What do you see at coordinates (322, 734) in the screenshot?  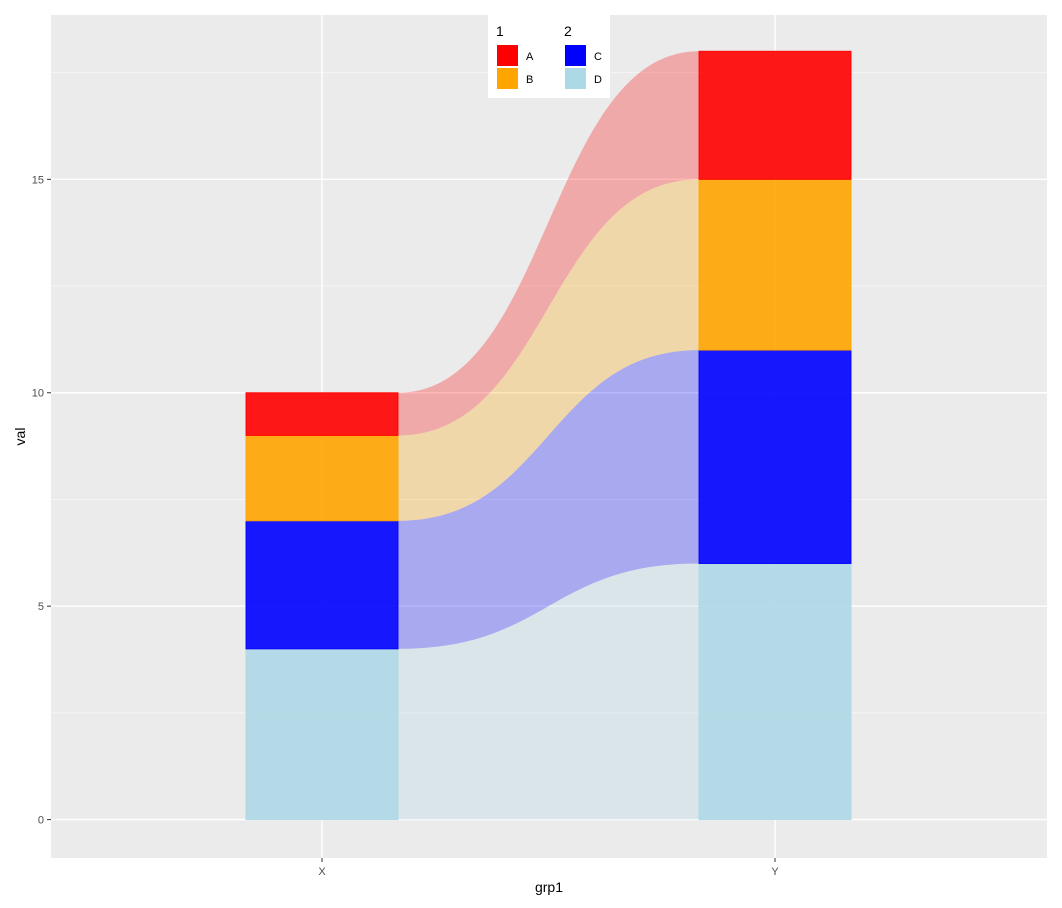 I see `bar-X-D` at bounding box center [322, 734].